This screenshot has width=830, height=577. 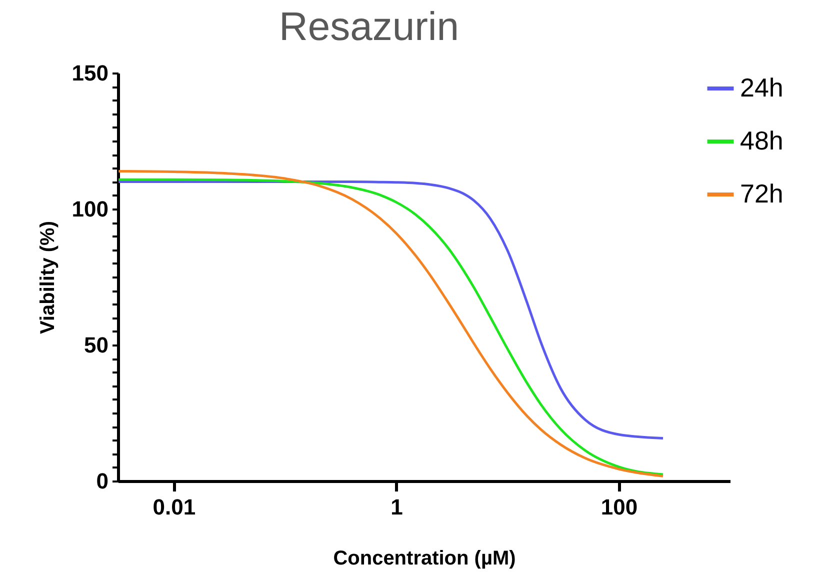 I want to click on y-tick-label: 100, so click(x=90, y=209).